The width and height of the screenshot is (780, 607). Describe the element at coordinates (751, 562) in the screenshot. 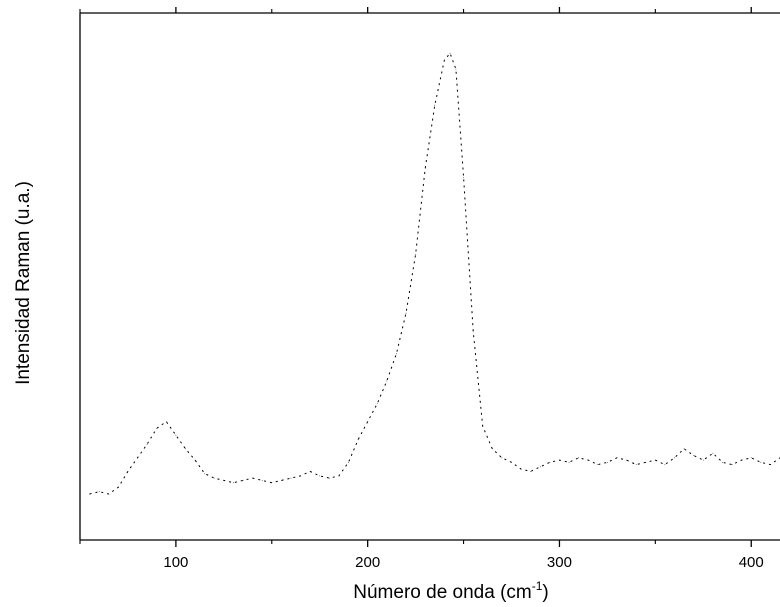

I see `x-tick-label: 400` at that location.